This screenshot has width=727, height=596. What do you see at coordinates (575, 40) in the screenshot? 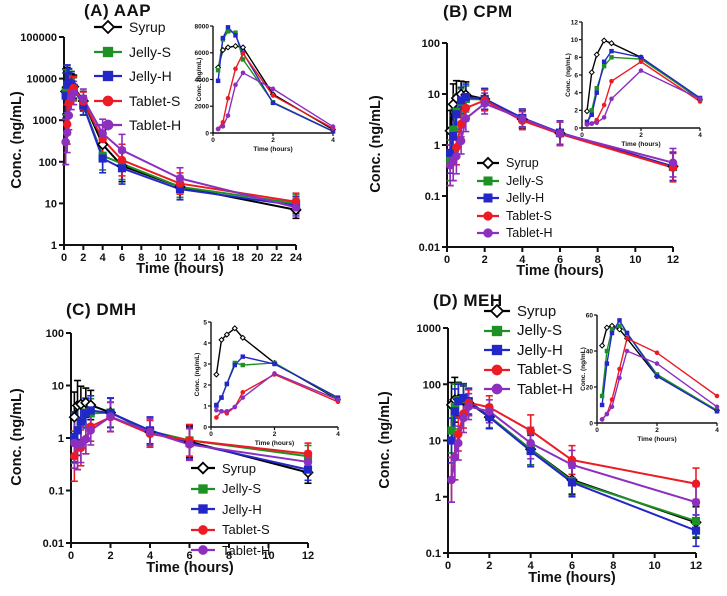
I see `inset-y-tick-label: 10` at bounding box center [575, 40].